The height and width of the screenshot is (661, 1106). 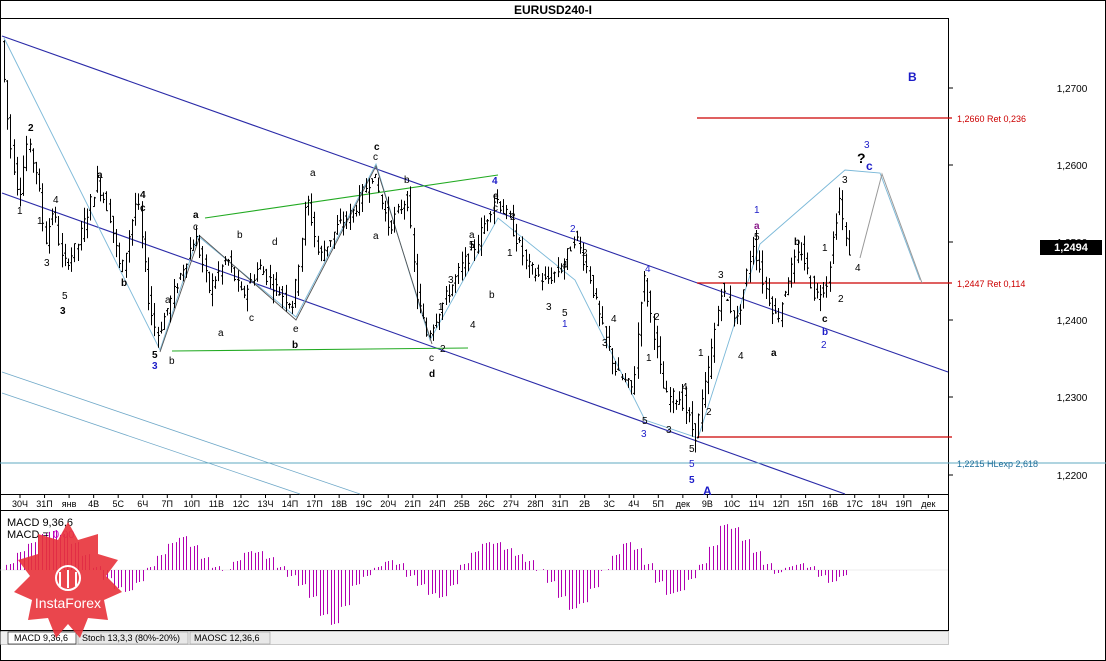 I want to click on macd-name: MACD 9,36,6, so click(x=40, y=523).